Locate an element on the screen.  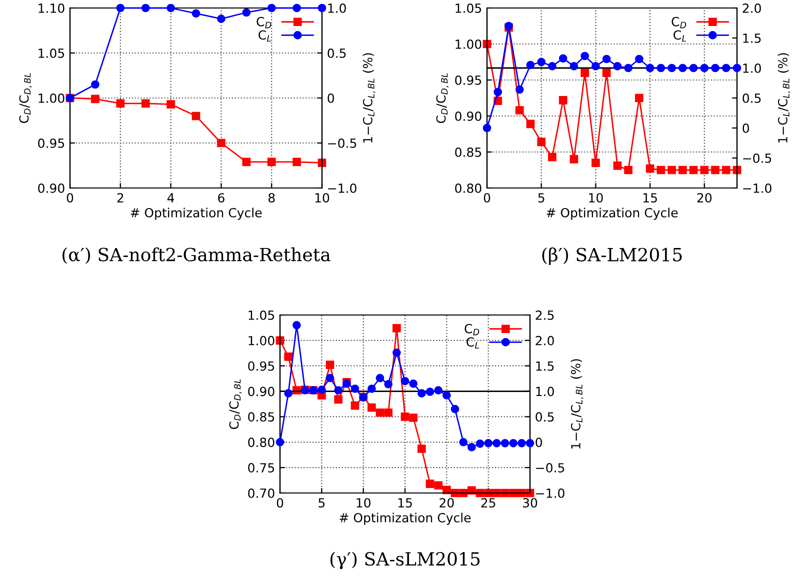
x-tick-label: 25 is located at coordinates (488, 503).